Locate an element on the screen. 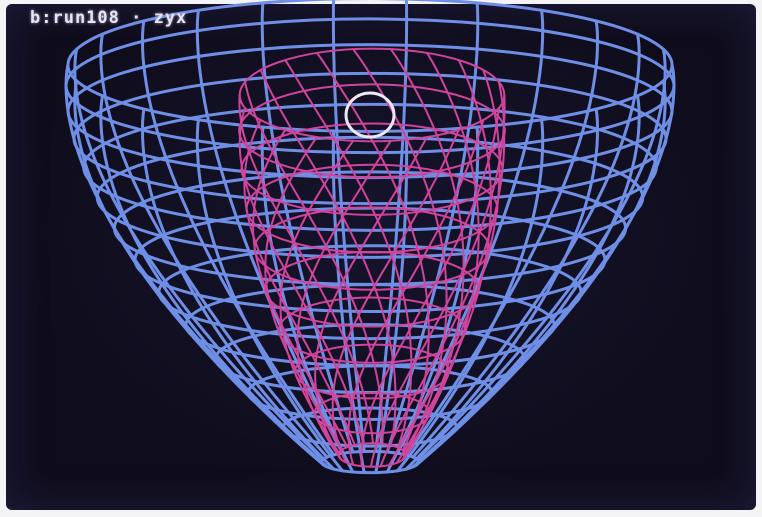  top-ring is located at coordinates (370, 115).